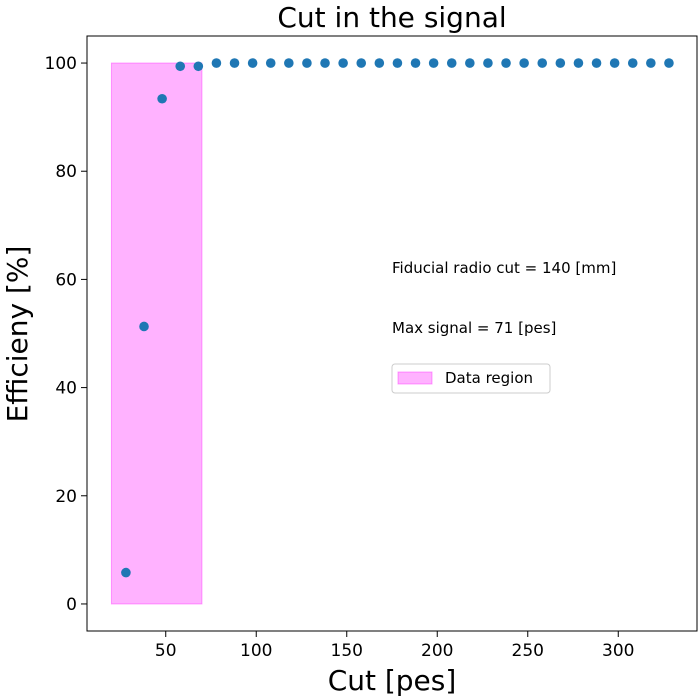  Describe the element at coordinates (256, 651) in the screenshot. I see `x-tick-label: 100` at that location.